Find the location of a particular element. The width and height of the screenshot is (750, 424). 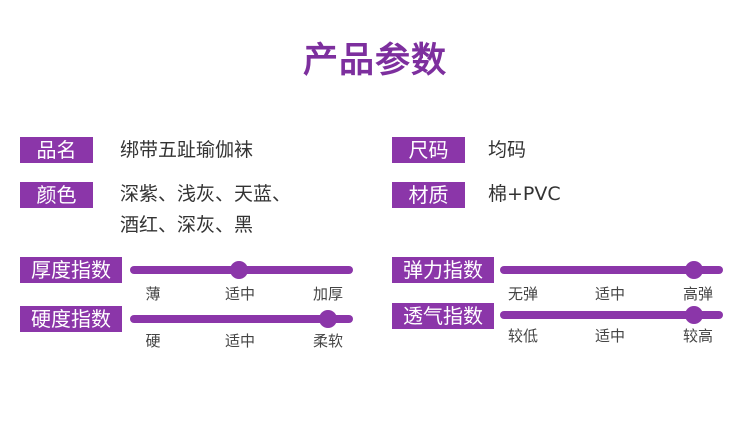

material-value: 棉+PVC is located at coordinates (524, 194).